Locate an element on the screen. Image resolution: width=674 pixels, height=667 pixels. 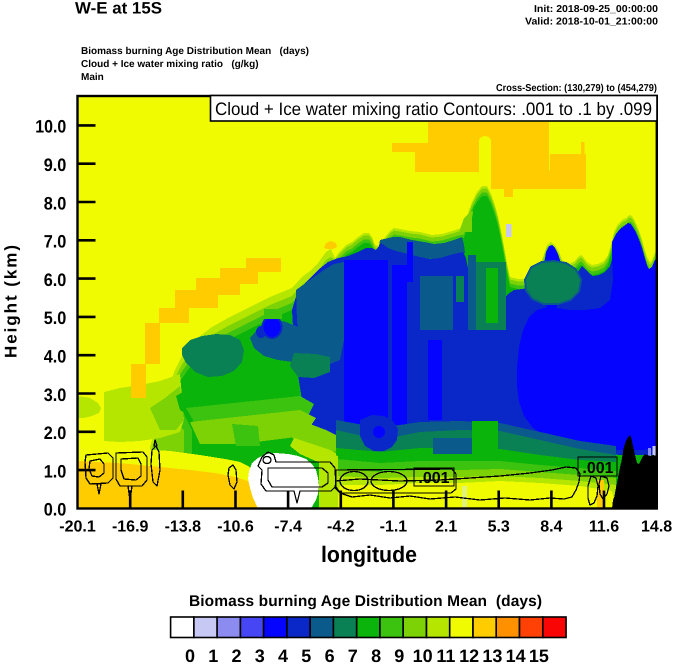
svg-text: W-E at 15S is located at coordinates (118, 9).